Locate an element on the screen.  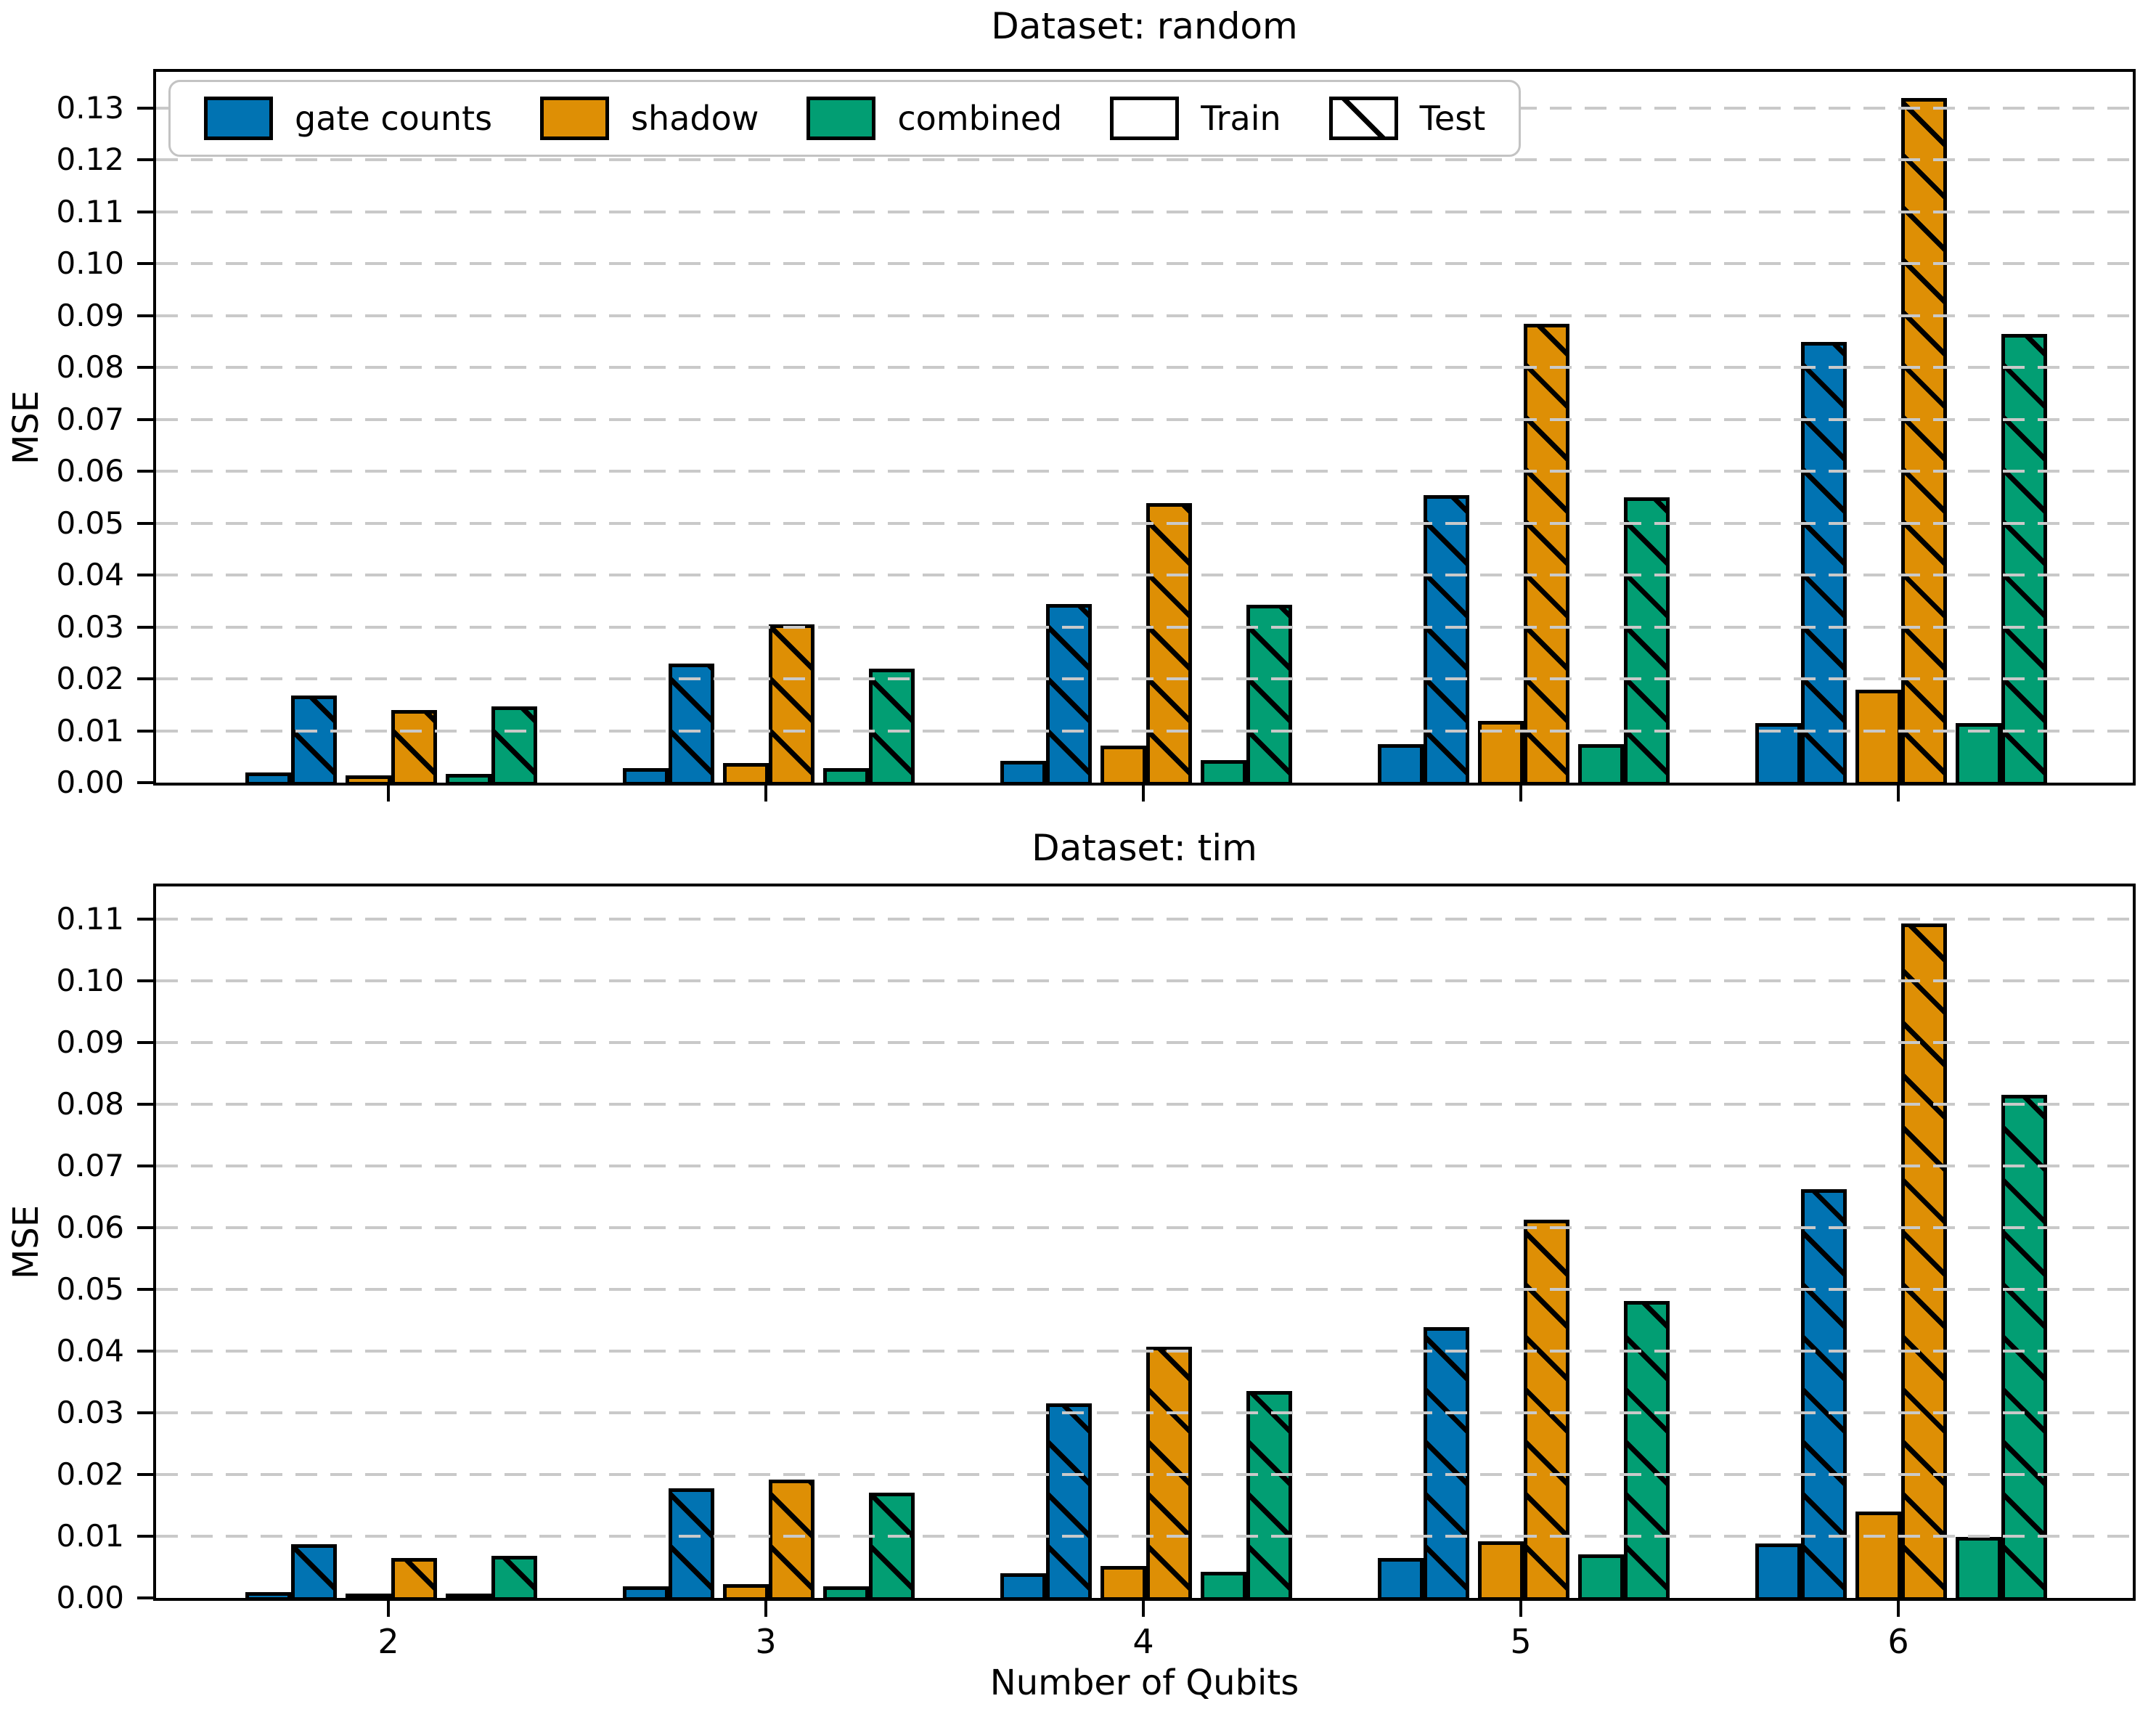
legend-label: Test is located at coordinates (1453, 118).